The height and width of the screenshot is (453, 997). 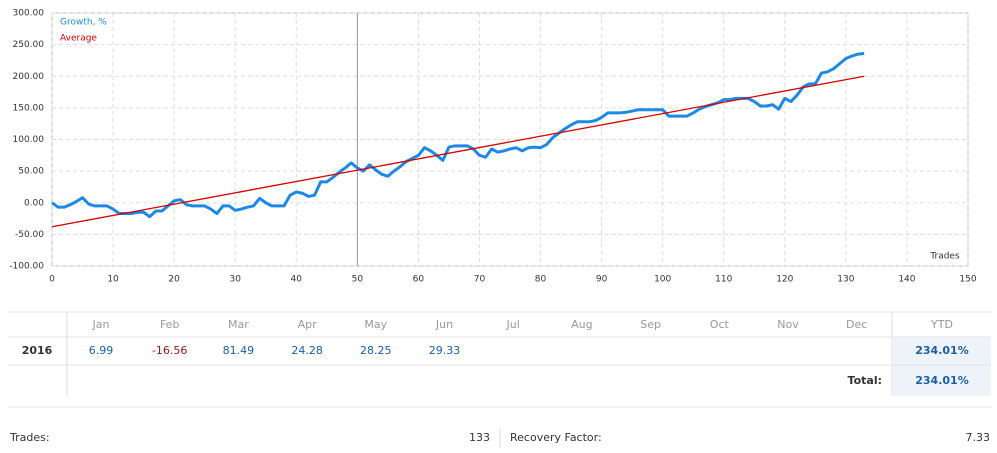 I want to click on total-label: Total:, so click(x=865, y=380).